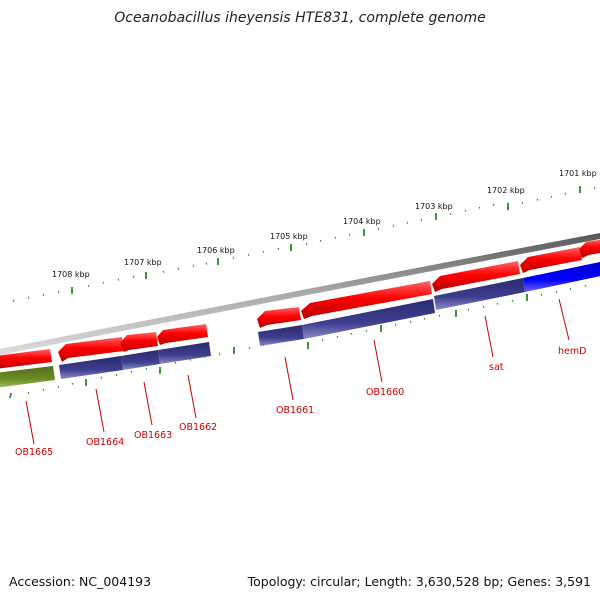 This screenshot has width=600, height=600. What do you see at coordinates (281, 335) in the screenshot?
I see `gene-OB1661` at bounding box center [281, 335].